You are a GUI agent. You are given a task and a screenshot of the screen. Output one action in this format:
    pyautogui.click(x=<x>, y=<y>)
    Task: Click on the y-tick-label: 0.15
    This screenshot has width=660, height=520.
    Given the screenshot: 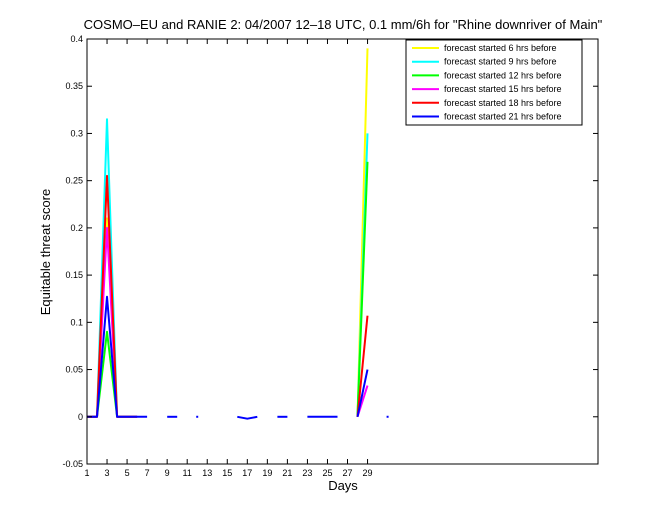 What is the action you would take?
    pyautogui.click(x=74, y=275)
    